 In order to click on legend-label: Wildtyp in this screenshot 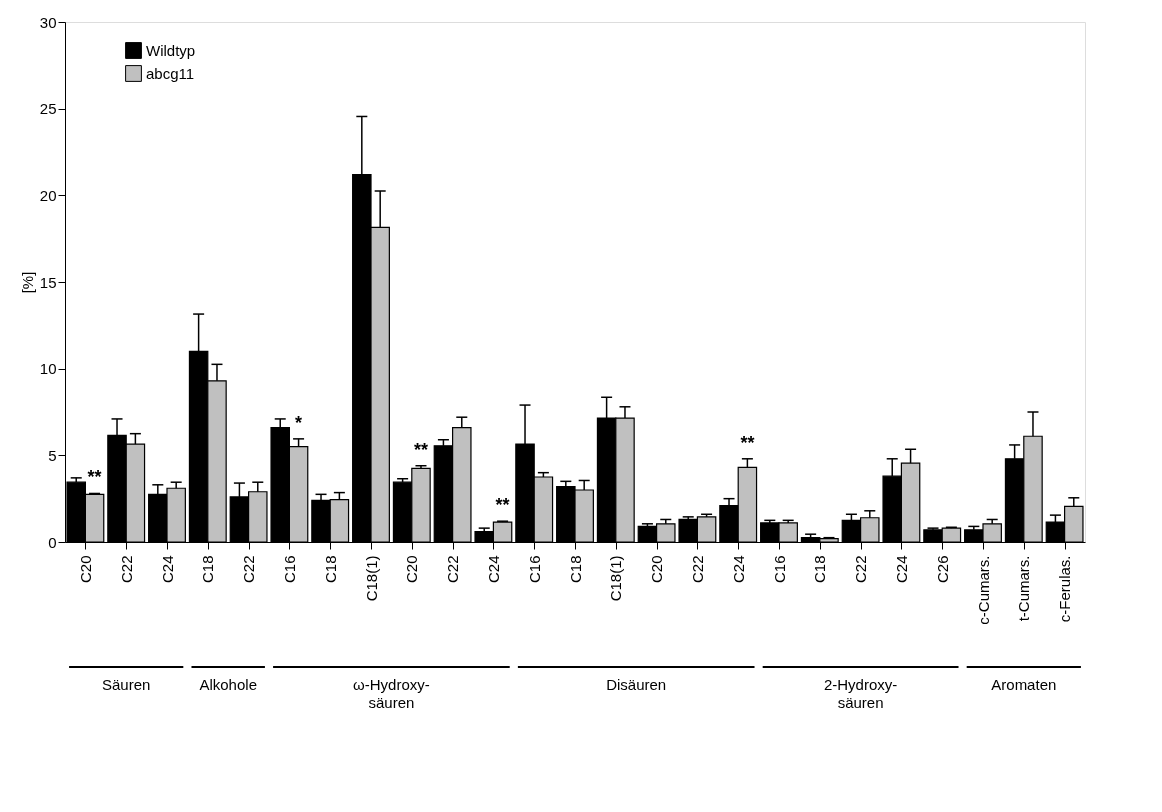, I will do `click(171, 50)`.